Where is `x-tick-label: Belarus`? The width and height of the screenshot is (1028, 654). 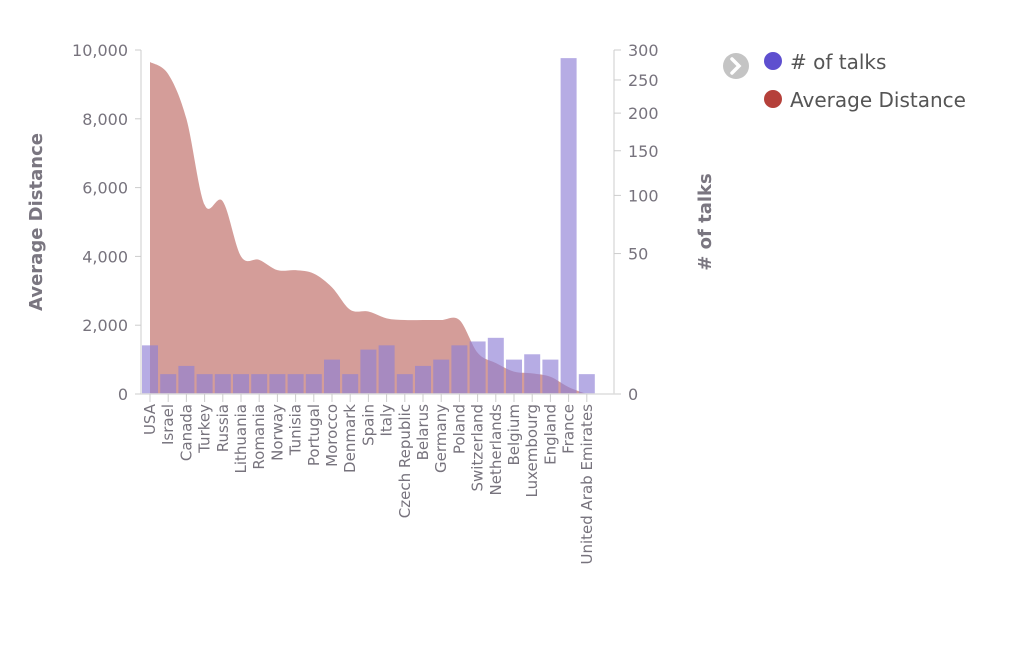
x-tick-label: Belarus is located at coordinates (423, 432).